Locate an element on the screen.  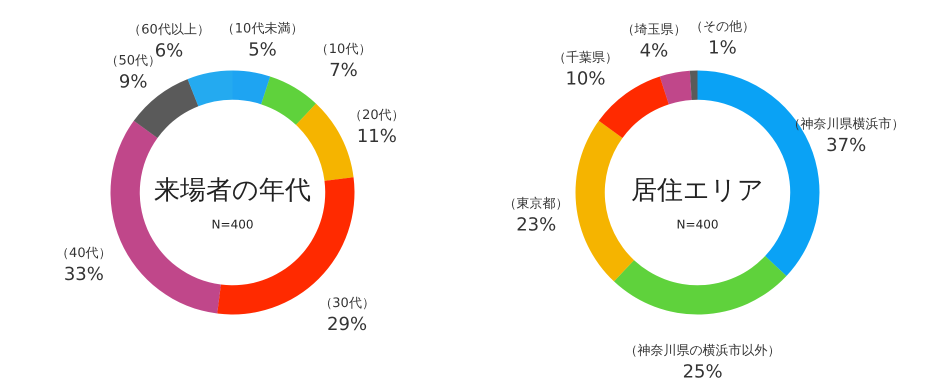
slice-label: （埼玉県） is located at coordinates (653, 30).